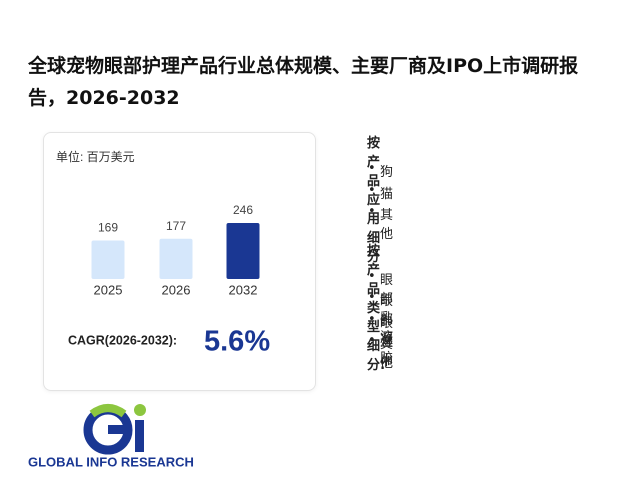 The height and width of the screenshot is (495, 630). What do you see at coordinates (108, 289) in the screenshot?
I see `x-tick-label: 2025` at bounding box center [108, 289].